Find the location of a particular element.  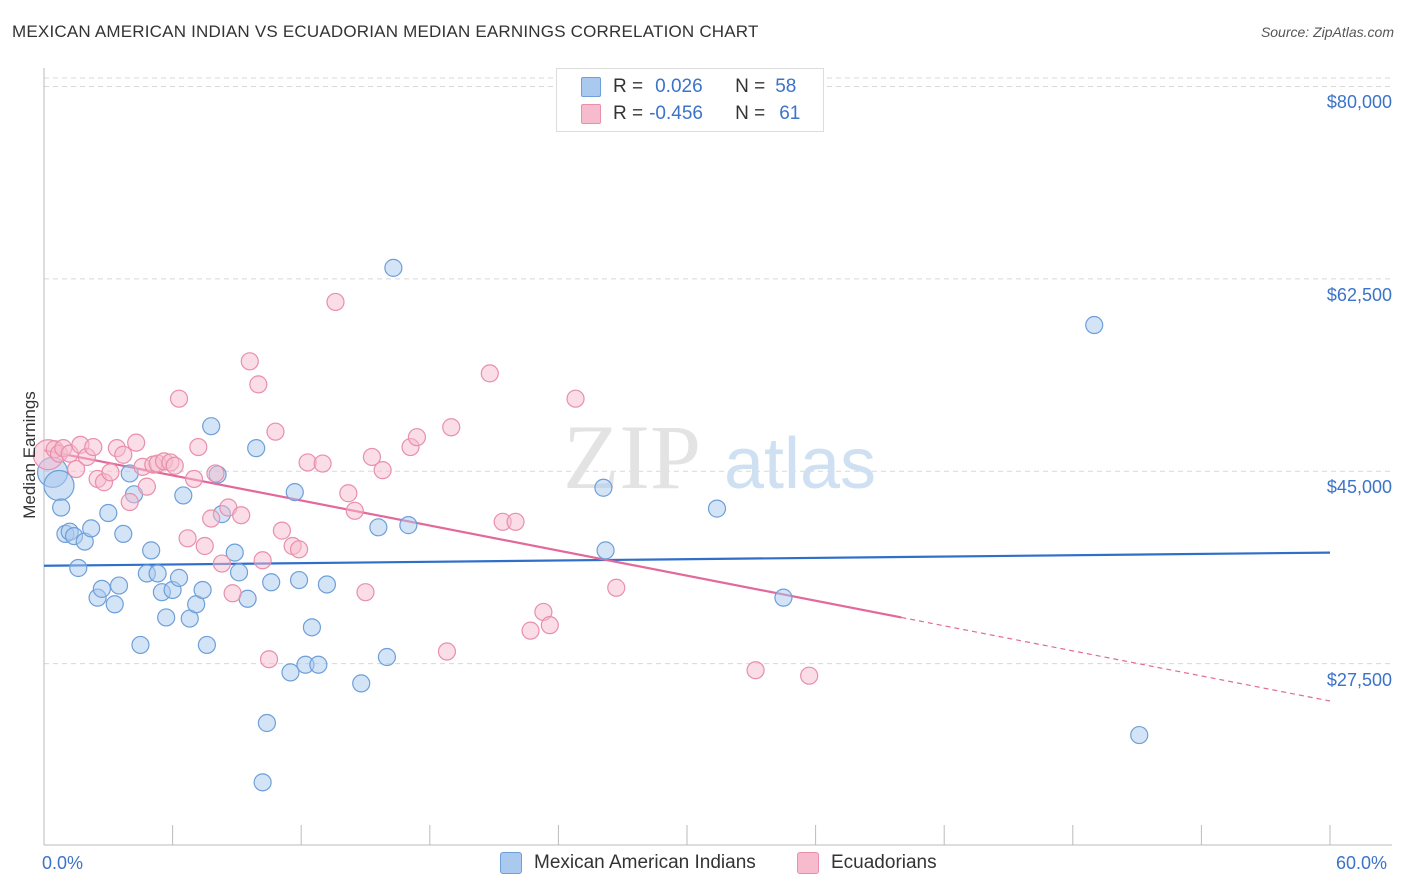

series-legend: Mexican American Indians Ecuadorians is located at coordinates (703, 865).